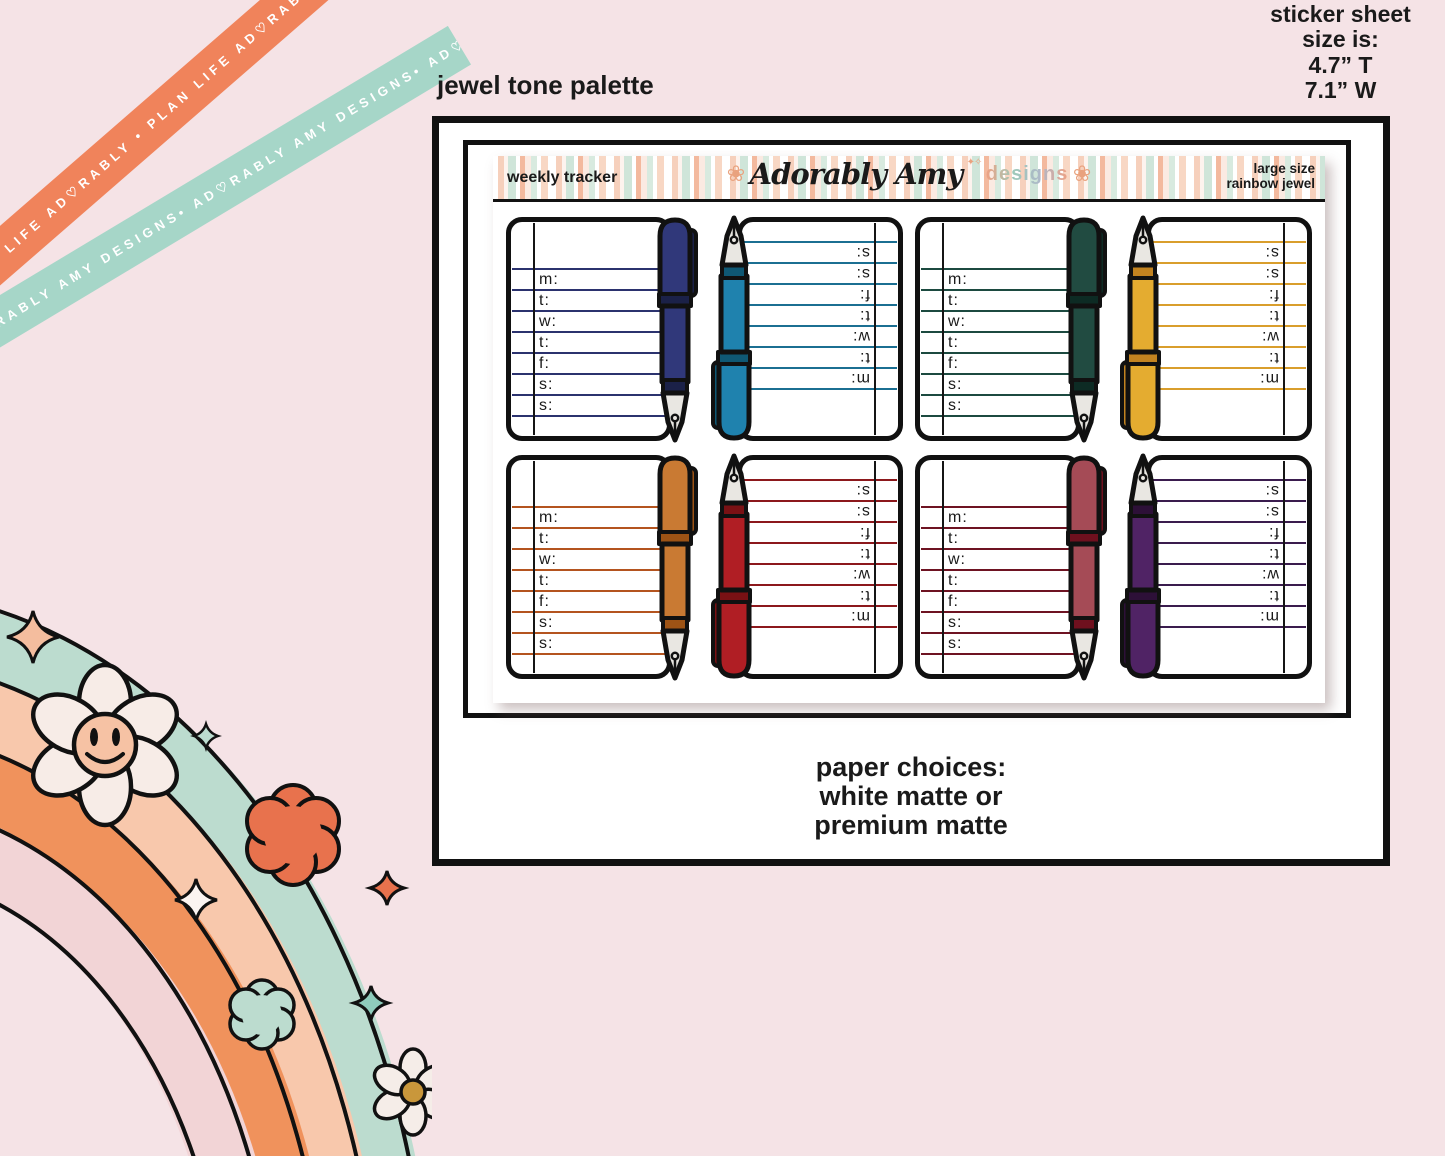 This screenshot has height=1156, width=1445. Describe the element at coordinates (1340, 14) in the screenshot. I see `size-note-line: sticker sheet` at that location.